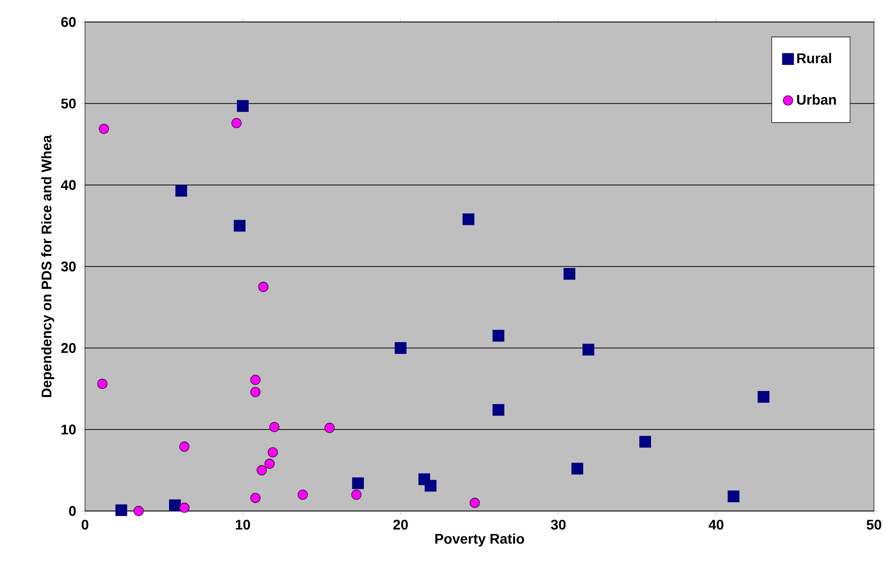 The image size is (886, 561). I want to click on x-tick-label: 50, so click(874, 525).